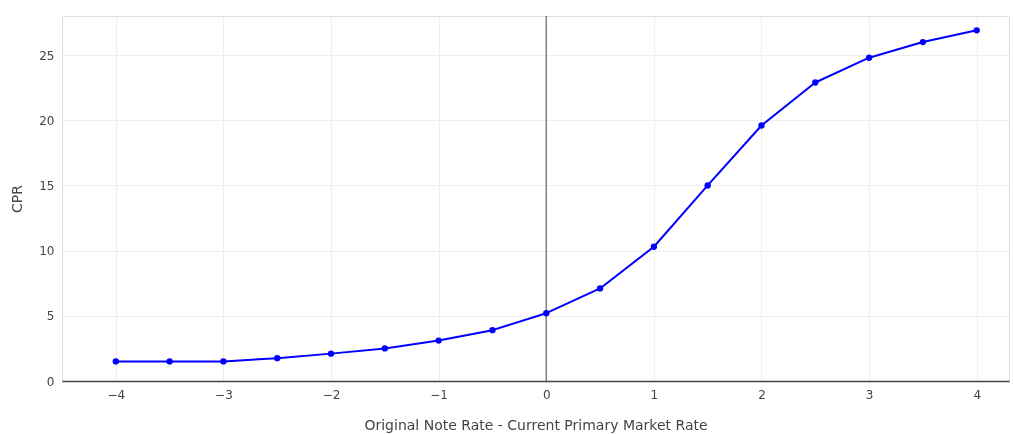 The width and height of the screenshot is (1013, 434). Describe the element at coordinates (439, 394) in the screenshot. I see `x-tick-label: −1` at that location.